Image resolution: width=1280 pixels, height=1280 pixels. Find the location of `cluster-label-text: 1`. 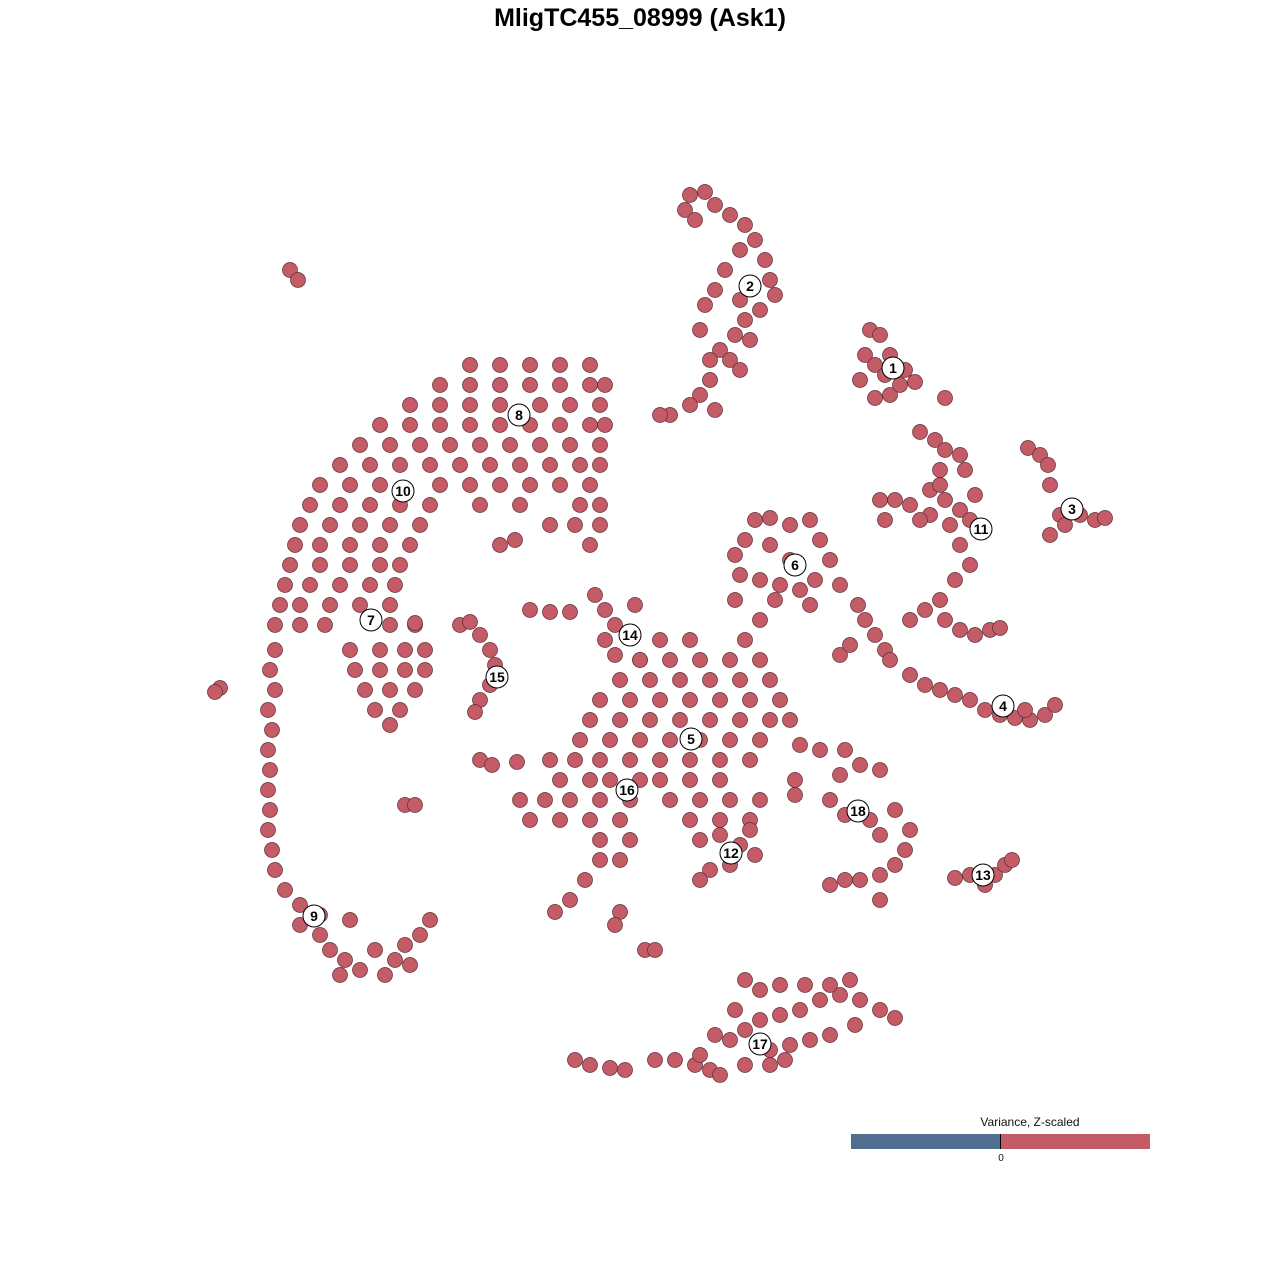

cluster-label-text: 1 is located at coordinates (893, 368).